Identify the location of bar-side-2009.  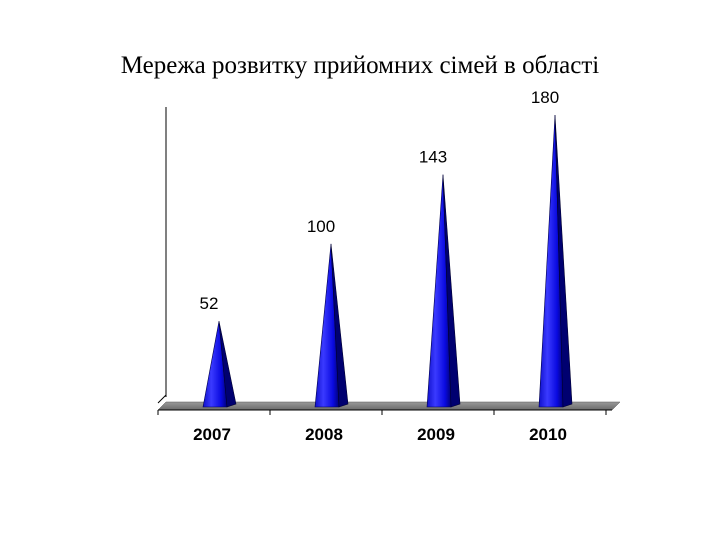
(451, 291).